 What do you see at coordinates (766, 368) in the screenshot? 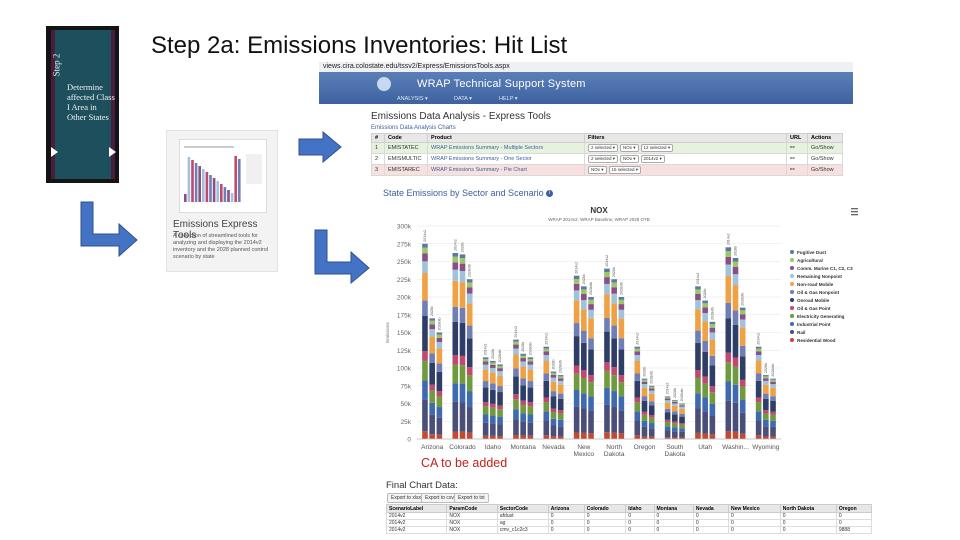
I see `bar-data-label: 2028b` at bounding box center [766, 368].